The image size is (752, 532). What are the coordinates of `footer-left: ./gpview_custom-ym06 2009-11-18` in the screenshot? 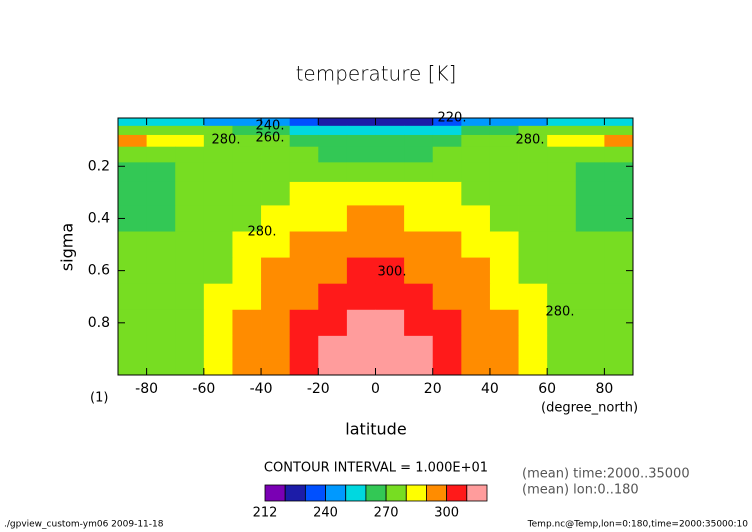 It's located at (84, 525).